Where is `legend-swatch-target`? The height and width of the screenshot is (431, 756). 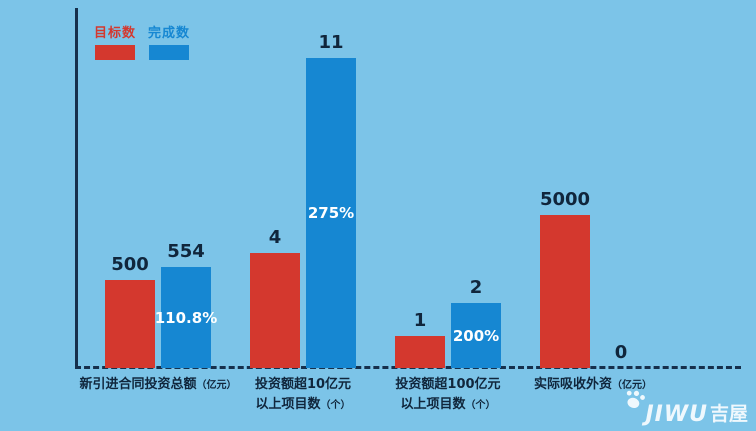 legend-swatch-target is located at coordinates (115, 52).